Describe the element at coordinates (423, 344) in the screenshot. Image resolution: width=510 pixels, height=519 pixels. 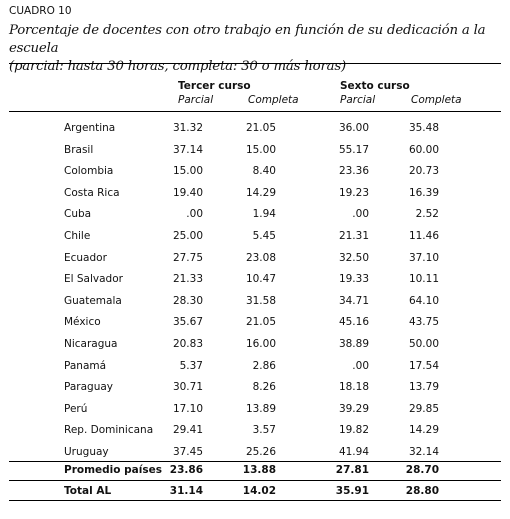
I see `cell-sexto-completa: 50.00` at that location.